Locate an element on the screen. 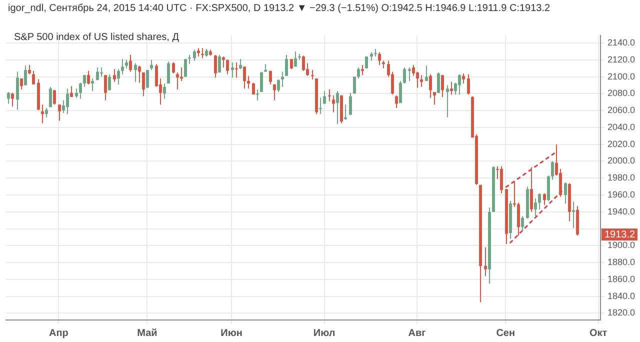 The width and height of the screenshot is (640, 342). x-tick-label: Июн is located at coordinates (231, 333).